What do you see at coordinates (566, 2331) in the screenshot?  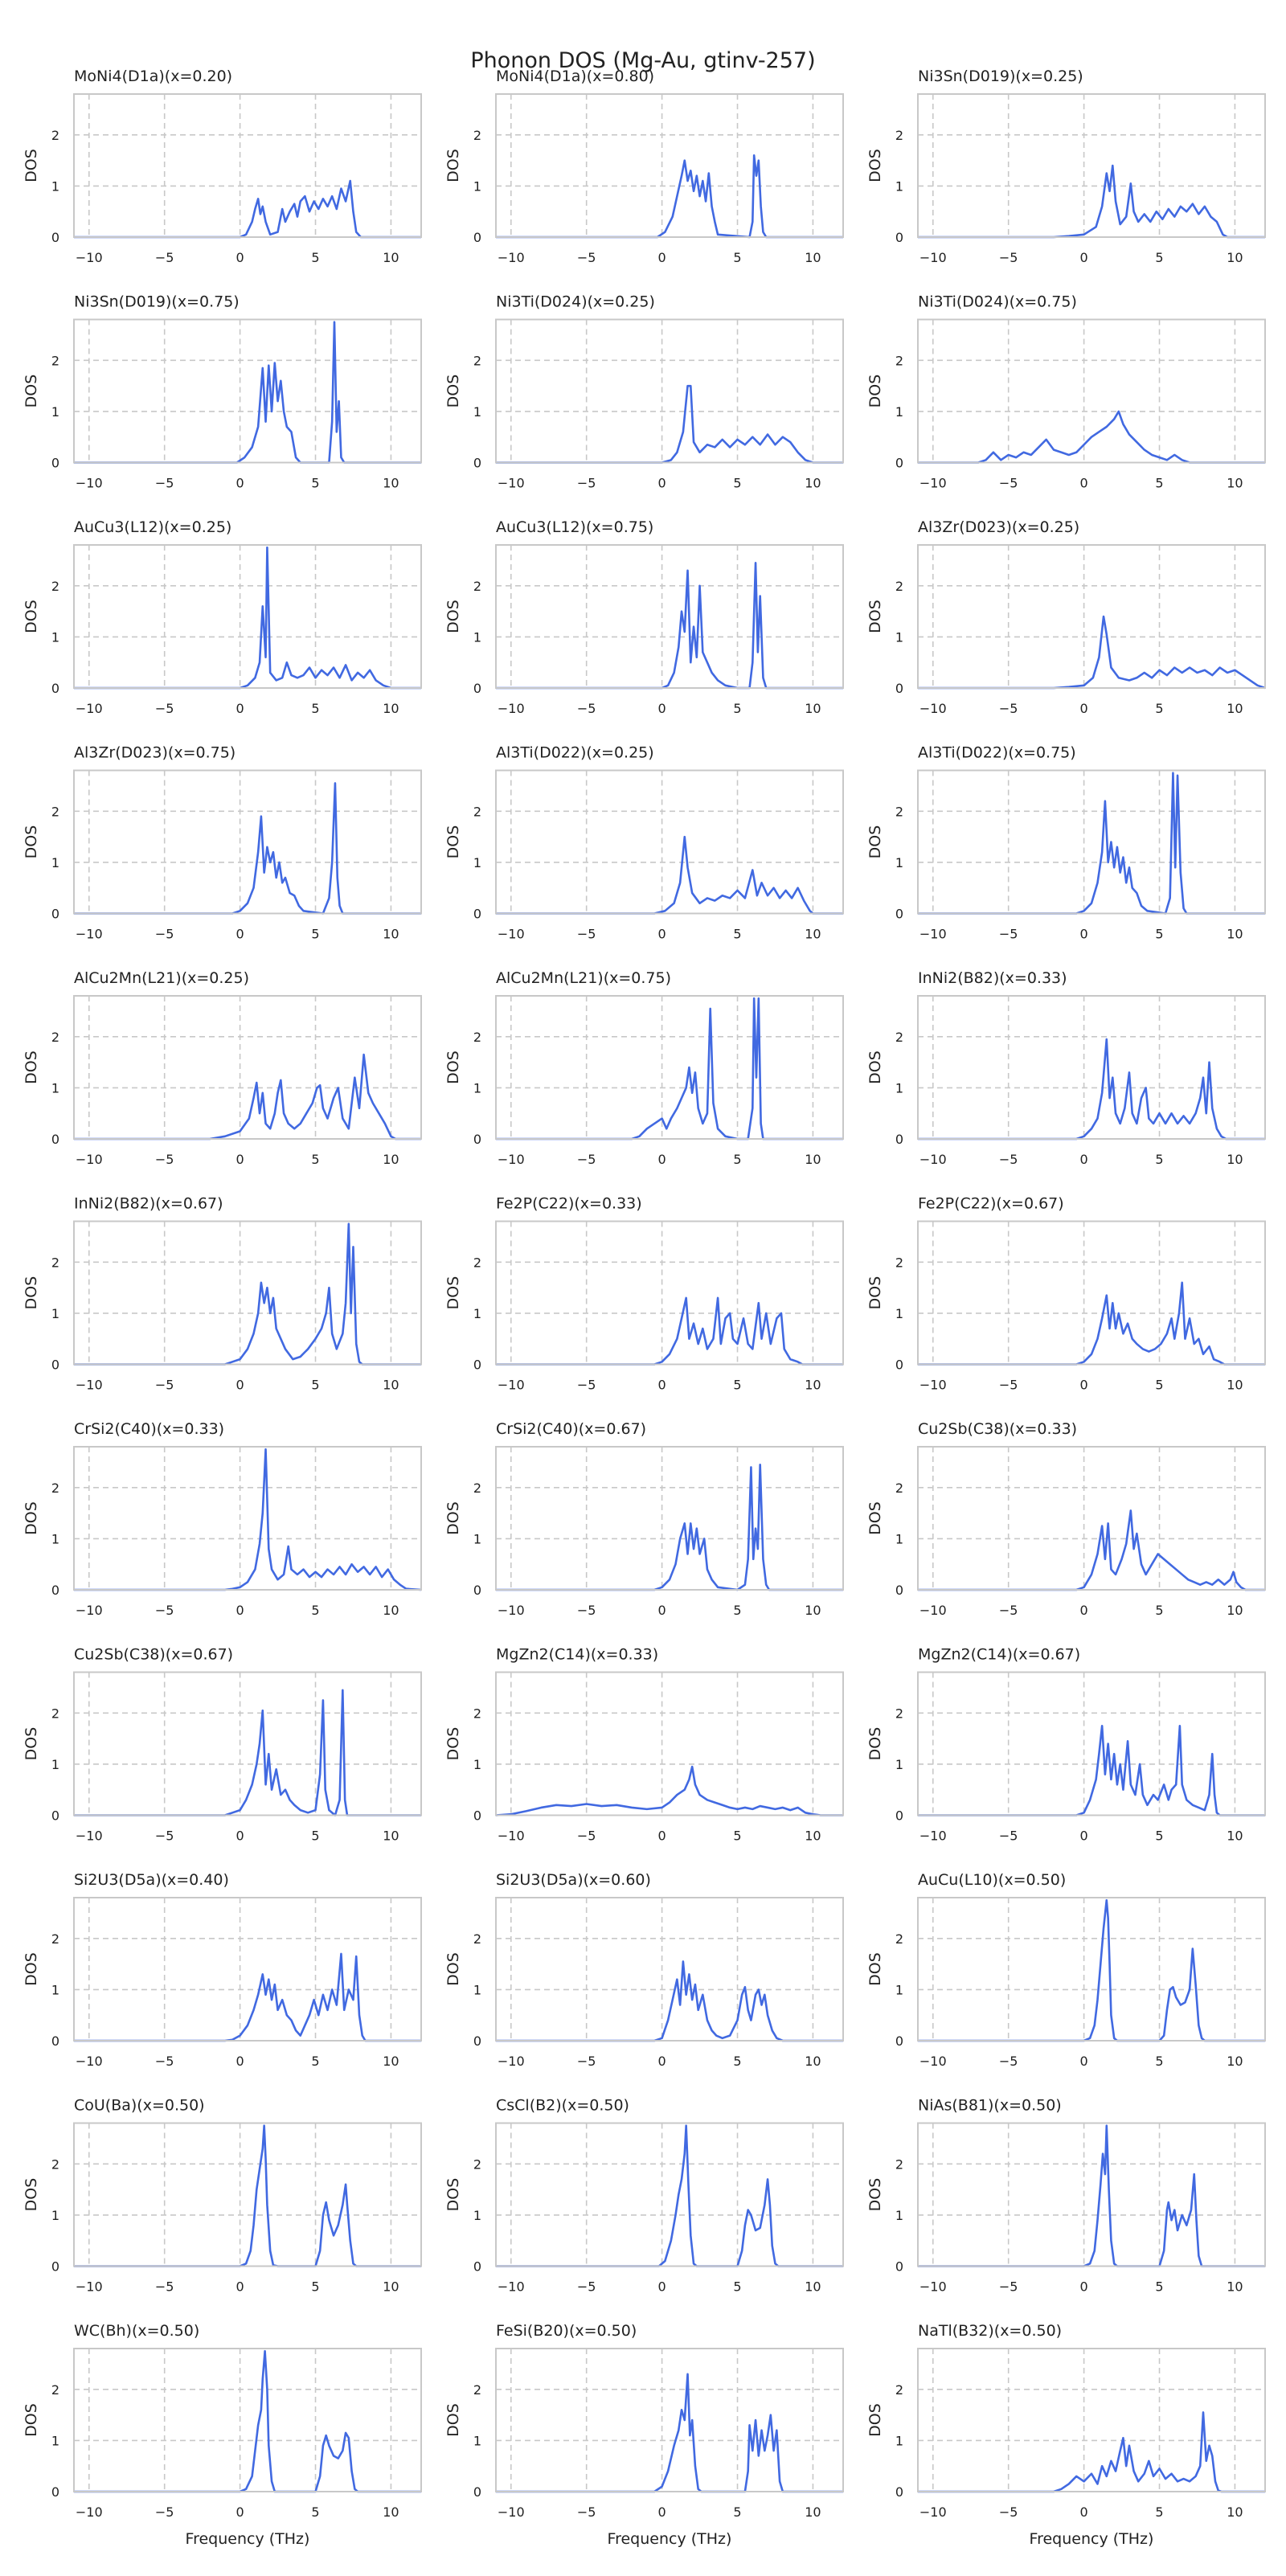 I see `panel-title: FeSi(B20)(x=0.50)` at bounding box center [566, 2331].